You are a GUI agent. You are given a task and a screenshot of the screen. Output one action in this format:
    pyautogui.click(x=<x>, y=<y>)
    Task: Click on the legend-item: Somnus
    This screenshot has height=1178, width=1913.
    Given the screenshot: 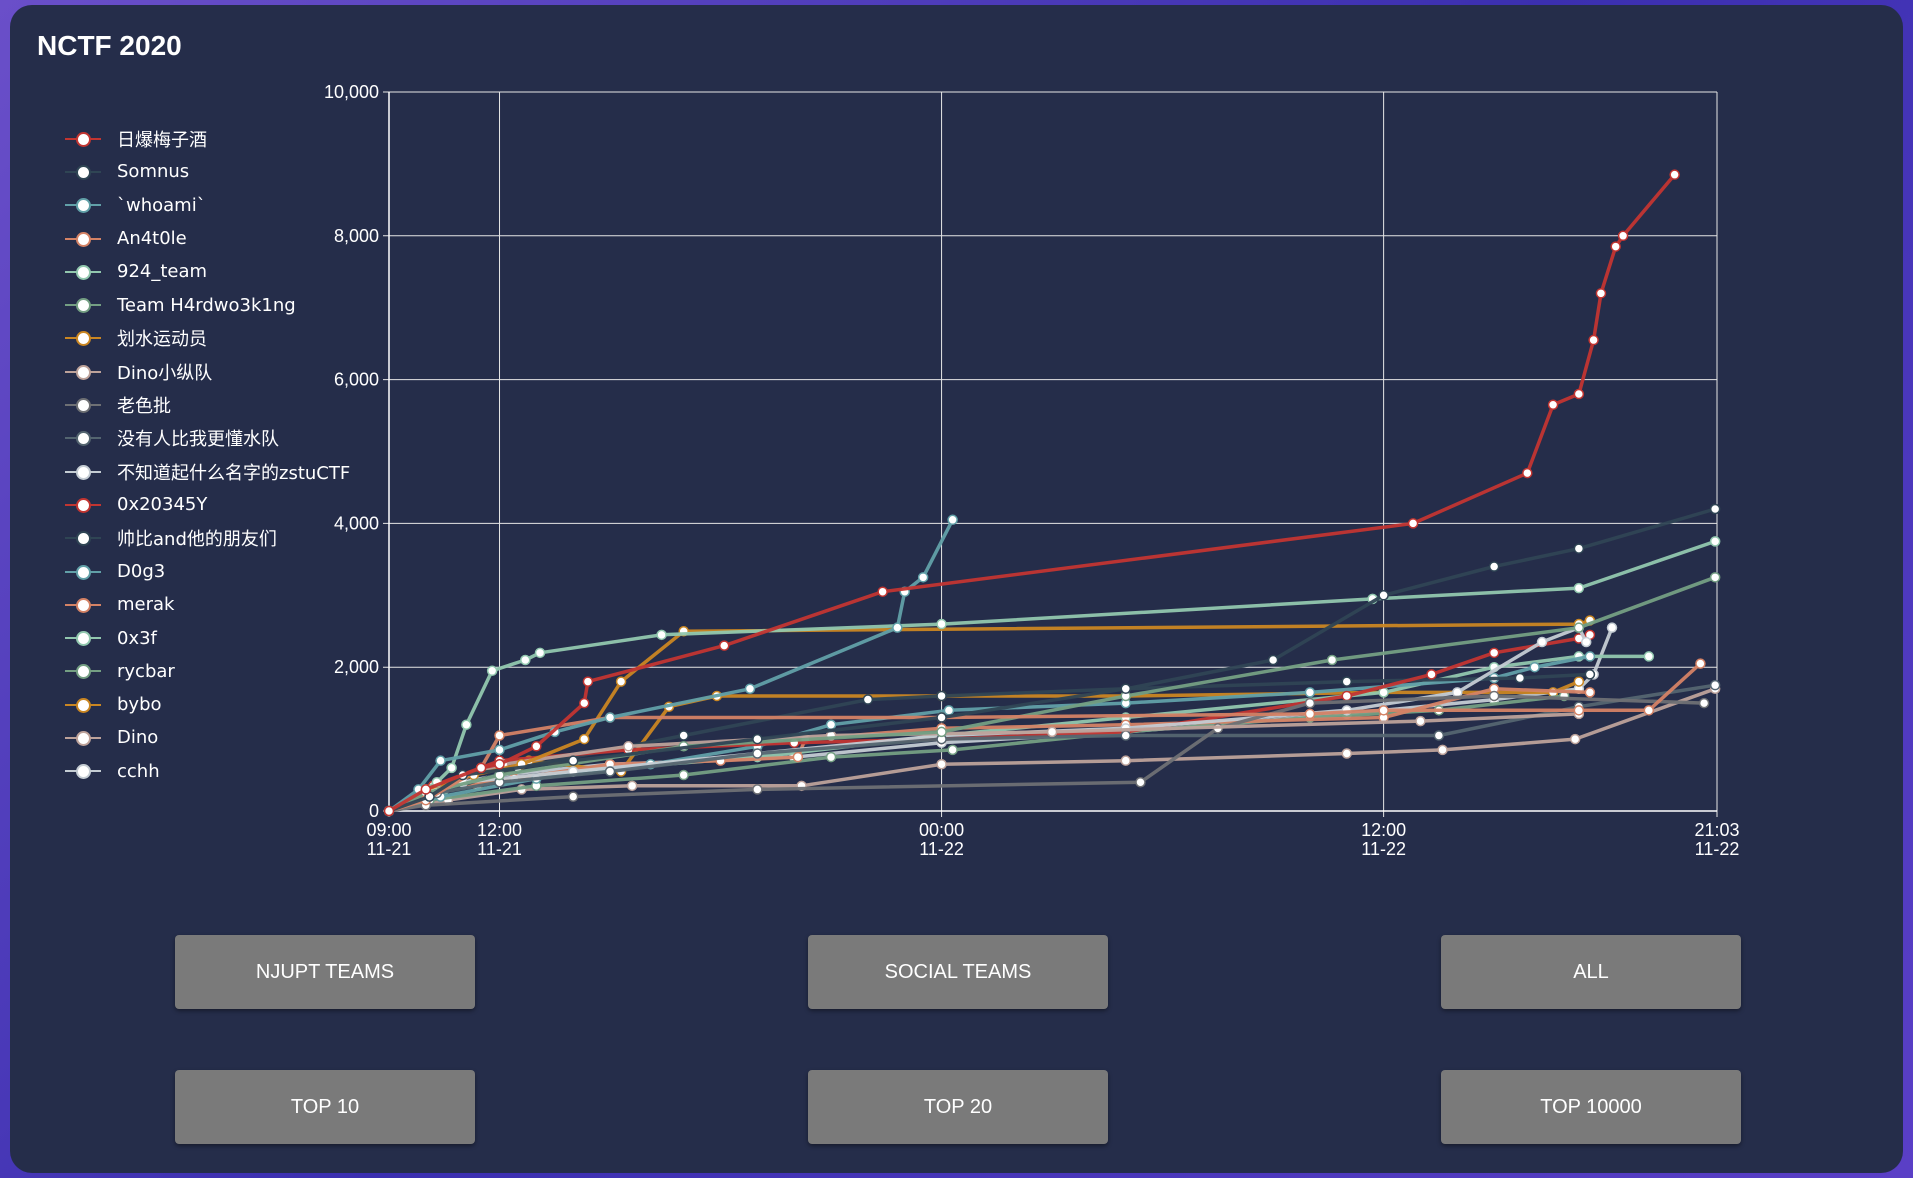 What is the action you would take?
    pyautogui.click(x=207, y=171)
    